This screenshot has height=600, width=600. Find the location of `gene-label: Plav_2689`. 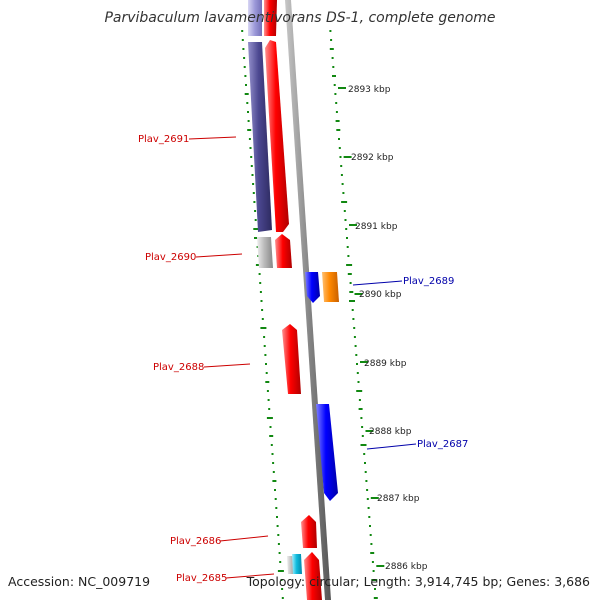

gene-label: Plav_2689 is located at coordinates (428, 281).